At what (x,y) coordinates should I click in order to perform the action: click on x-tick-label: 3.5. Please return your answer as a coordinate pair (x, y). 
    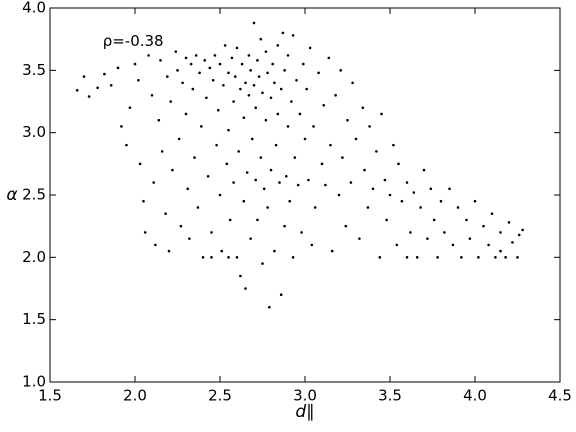
    Looking at the image, I should click on (390, 396).